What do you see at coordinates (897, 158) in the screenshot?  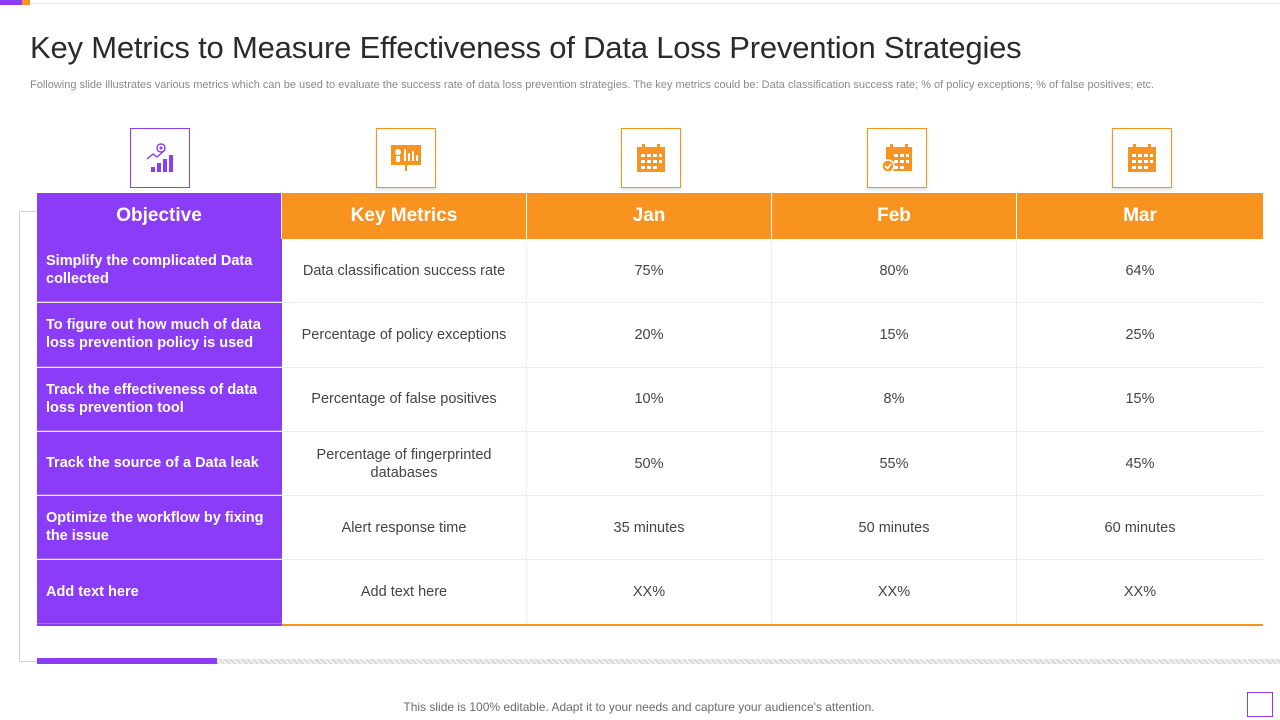 I see `calendar-check-icon` at bounding box center [897, 158].